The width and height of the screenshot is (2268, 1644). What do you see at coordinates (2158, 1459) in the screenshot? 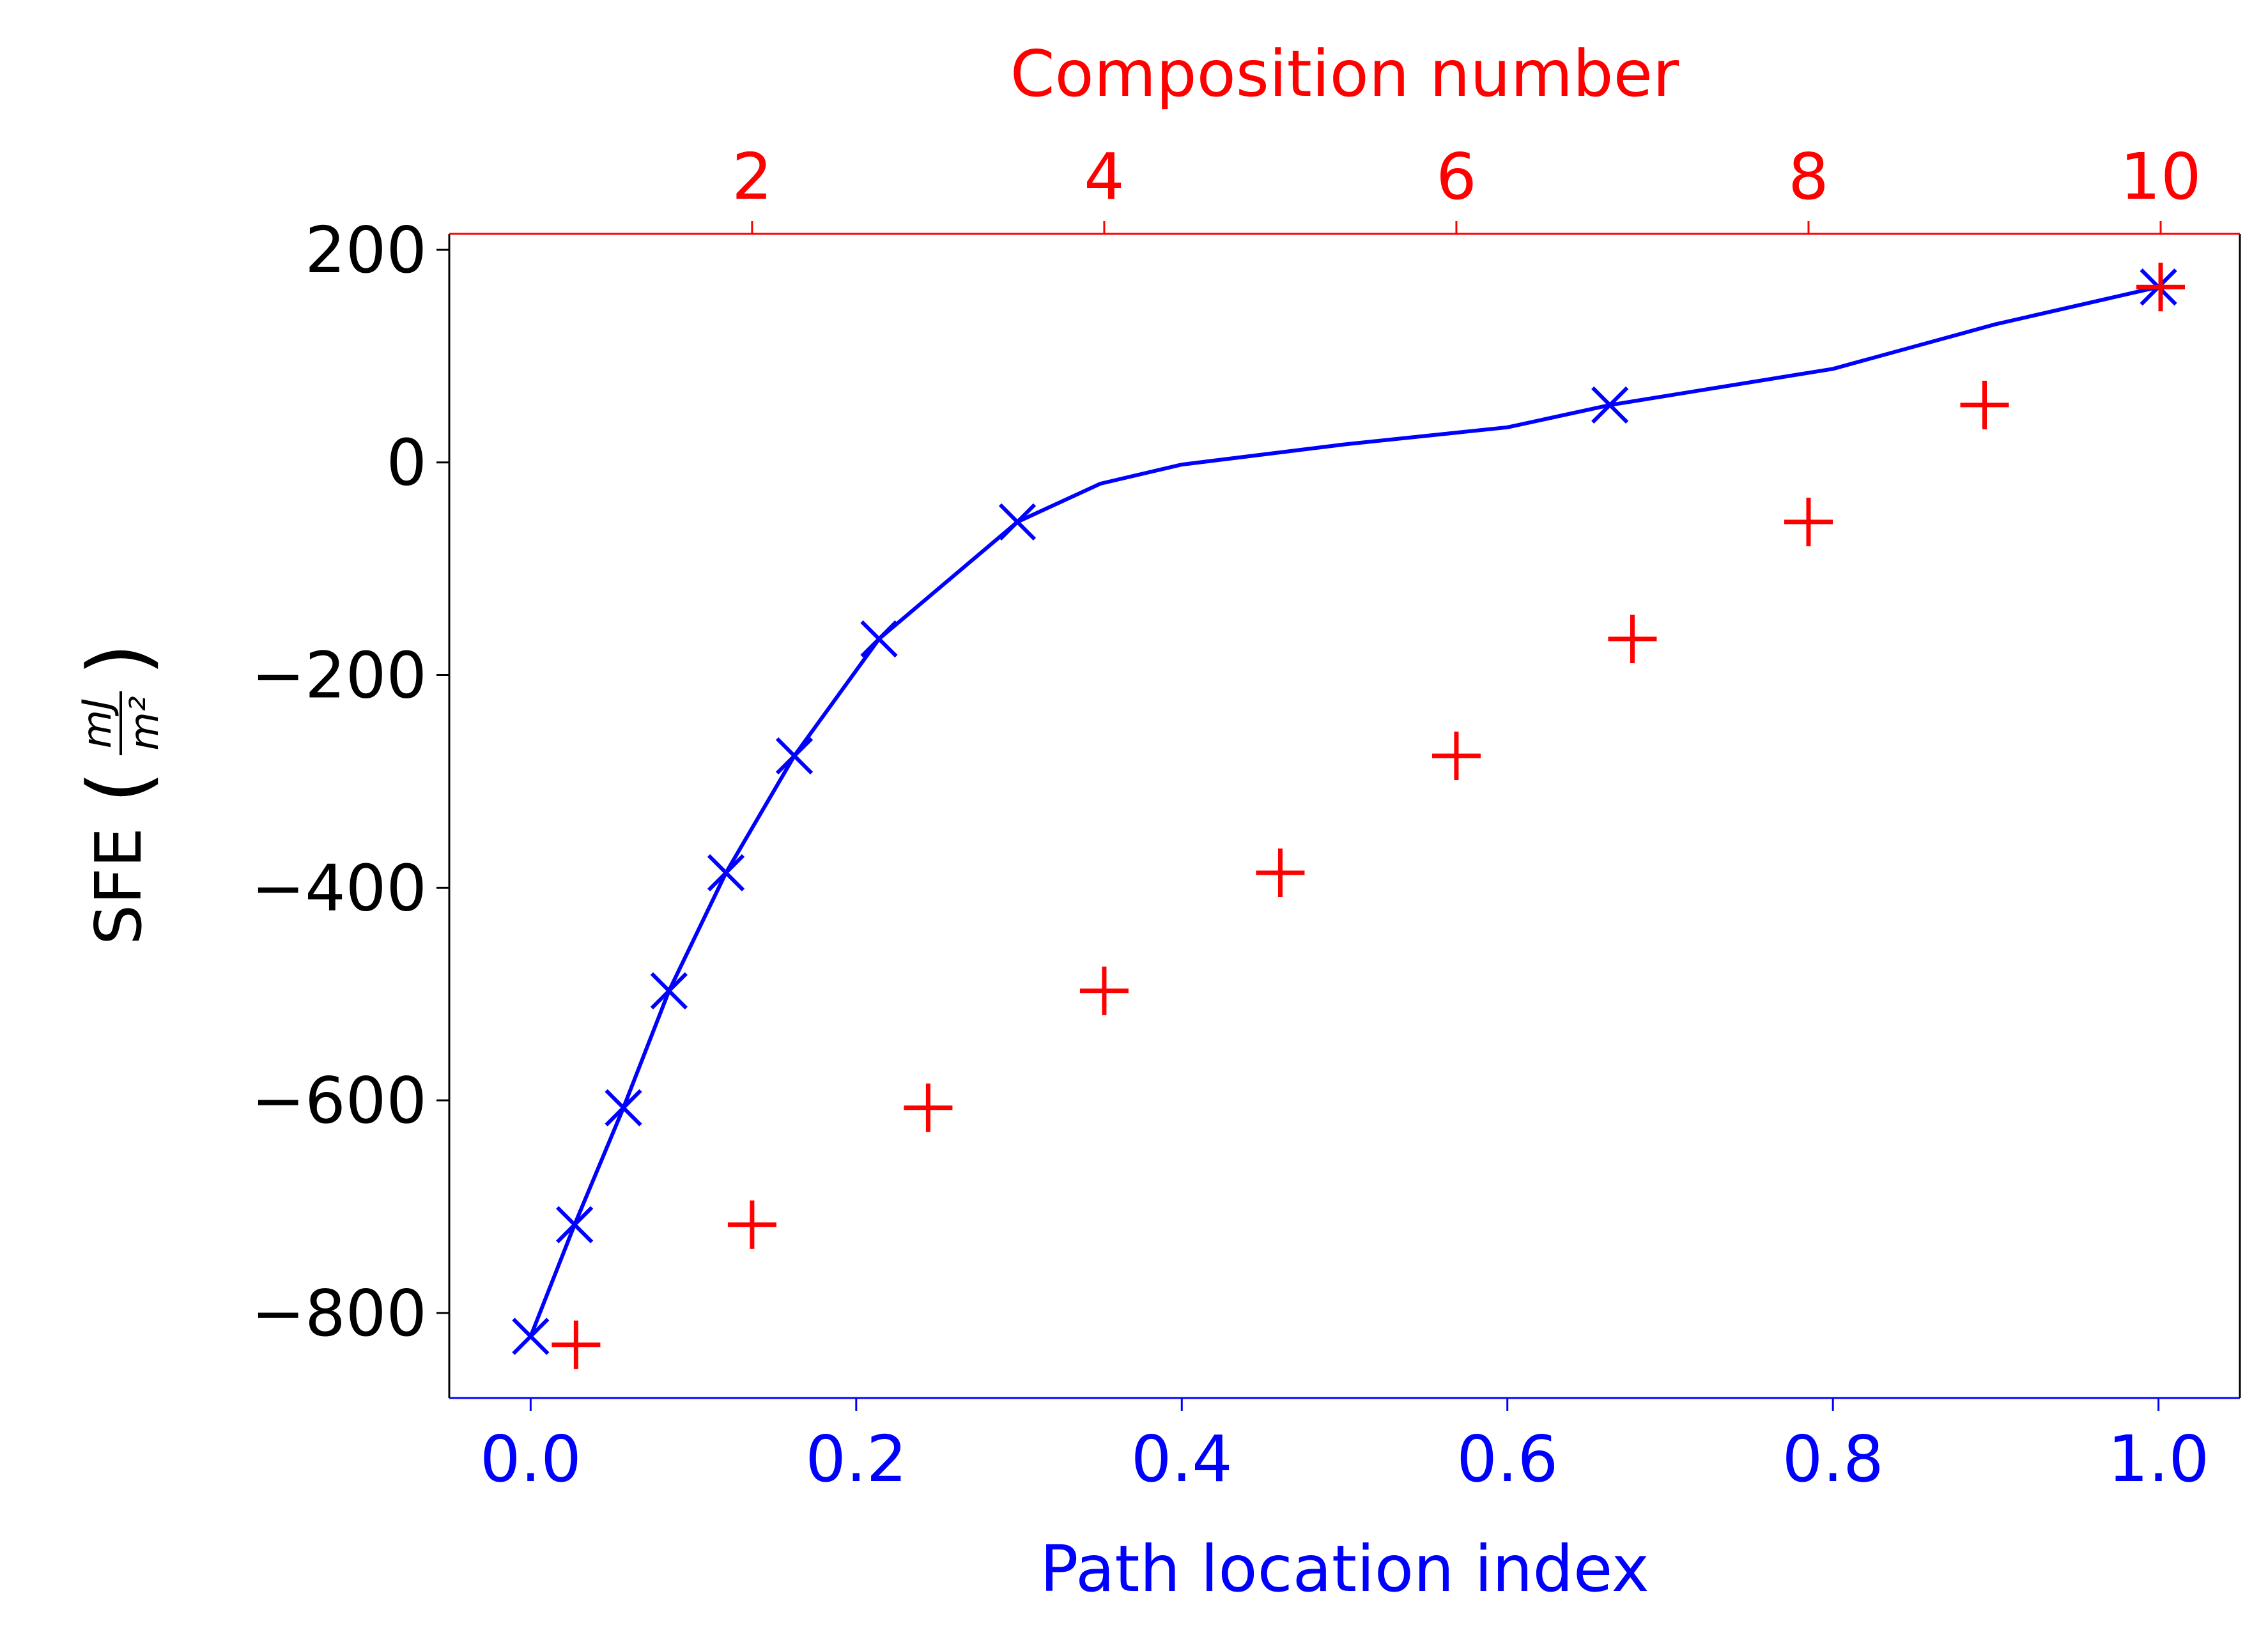
I see `x-tick-label: 1.0` at bounding box center [2158, 1459].